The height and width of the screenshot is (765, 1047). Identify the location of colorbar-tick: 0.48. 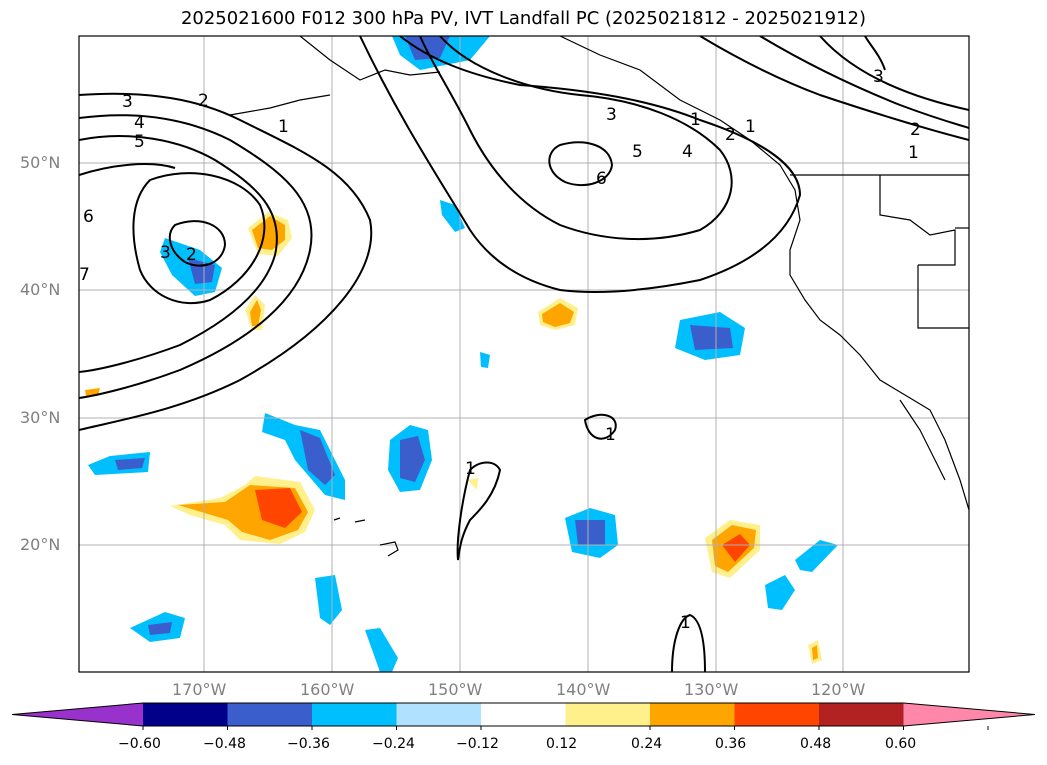
(816, 744).